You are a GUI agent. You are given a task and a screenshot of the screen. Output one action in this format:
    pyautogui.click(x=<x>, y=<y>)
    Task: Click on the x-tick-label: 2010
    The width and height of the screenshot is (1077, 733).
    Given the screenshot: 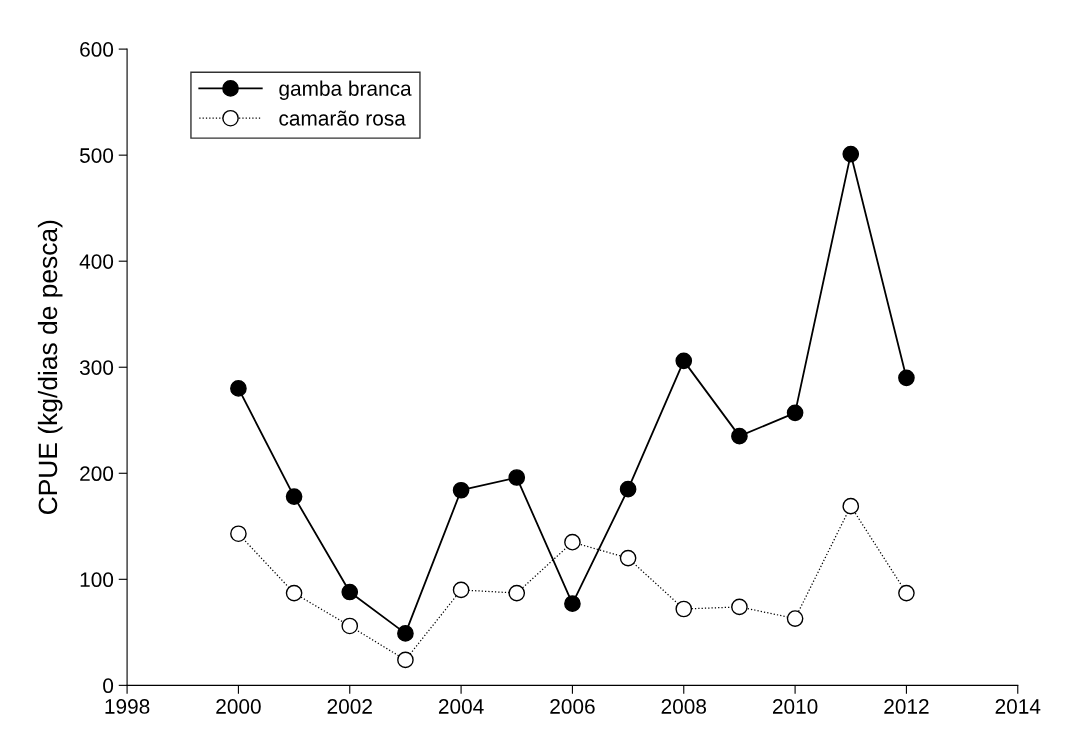 What is the action you would take?
    pyautogui.click(x=795, y=706)
    